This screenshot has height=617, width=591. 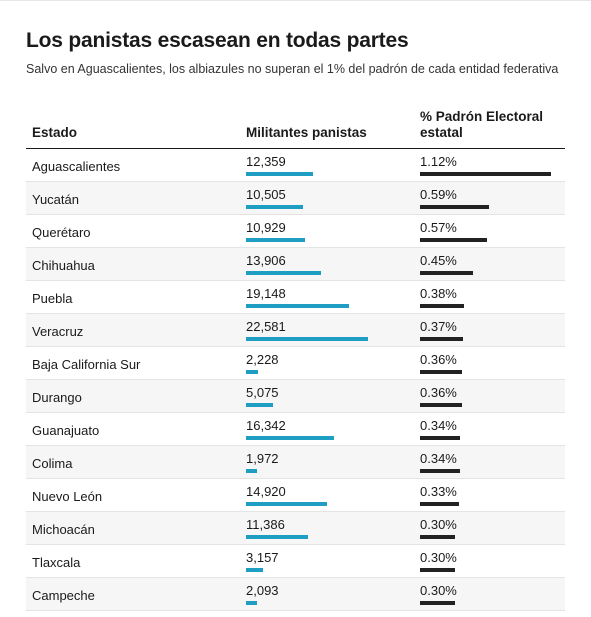 I want to click on table-row: Durango 5,075 0.36%, so click(x=295, y=396).